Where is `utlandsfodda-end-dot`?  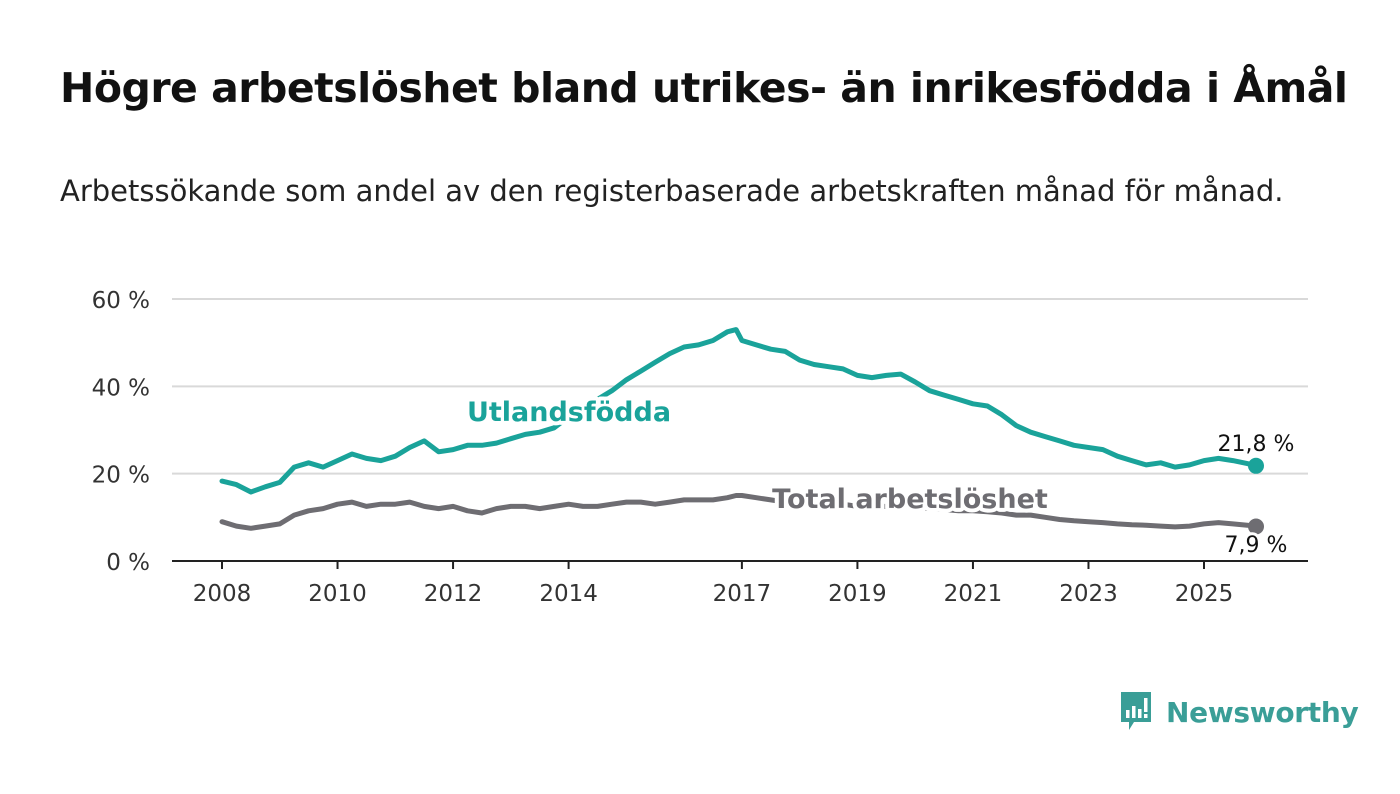 utlandsfodda-end-dot is located at coordinates (1256, 465).